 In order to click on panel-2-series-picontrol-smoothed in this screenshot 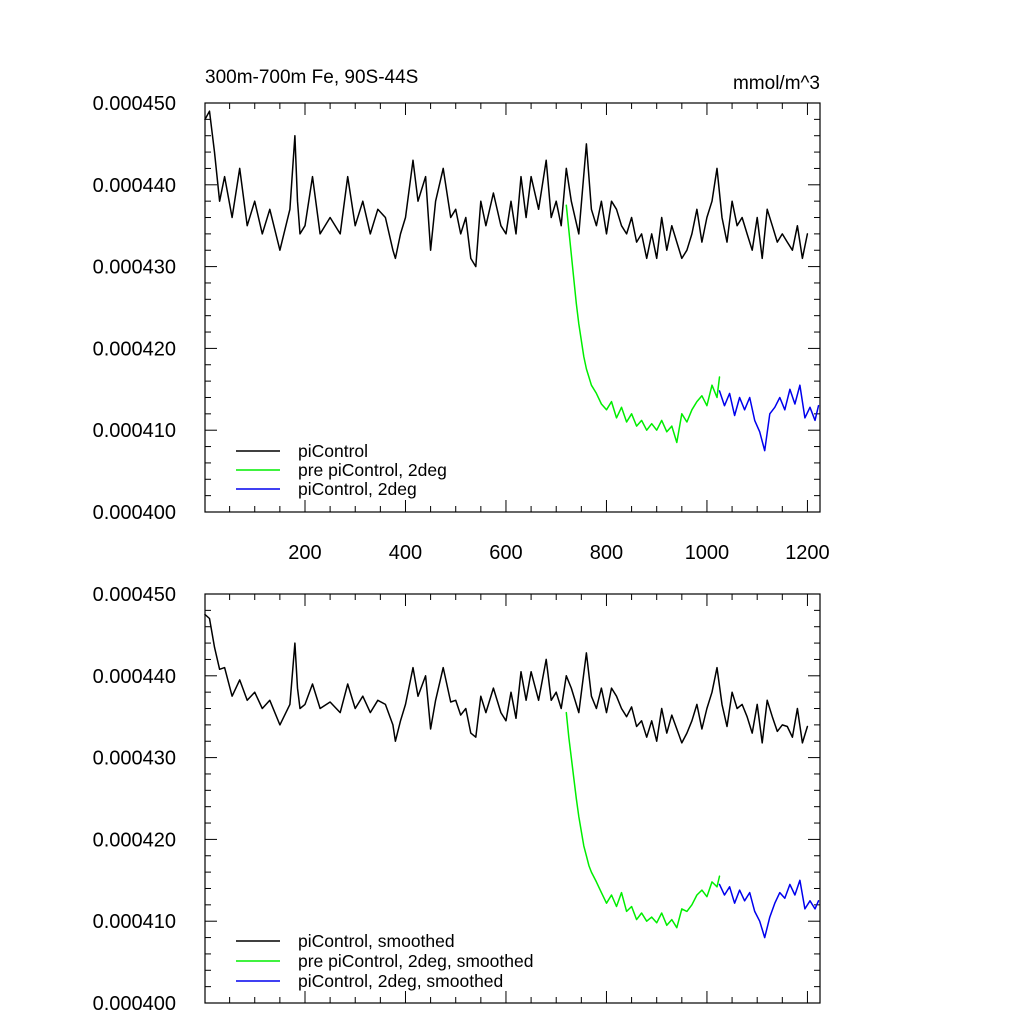, I will do `click(506, 678)`.